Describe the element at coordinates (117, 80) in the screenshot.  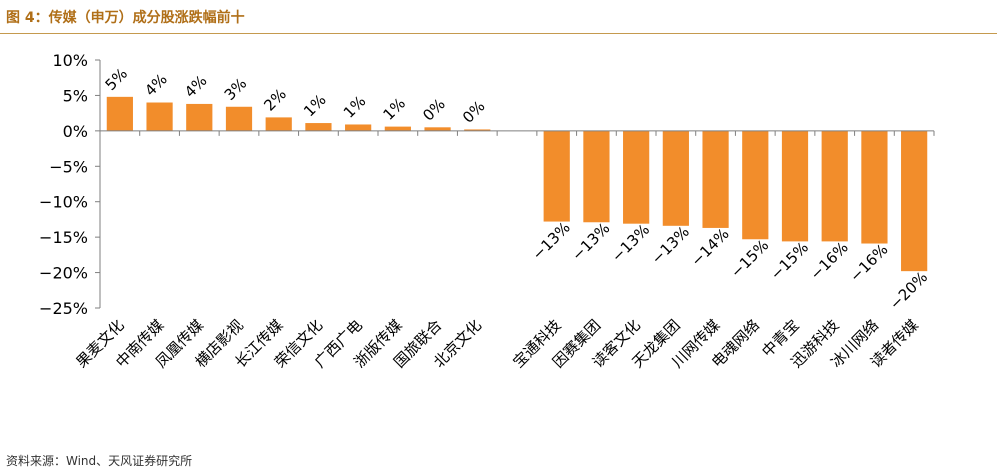
I see `data-label: 5%` at that location.